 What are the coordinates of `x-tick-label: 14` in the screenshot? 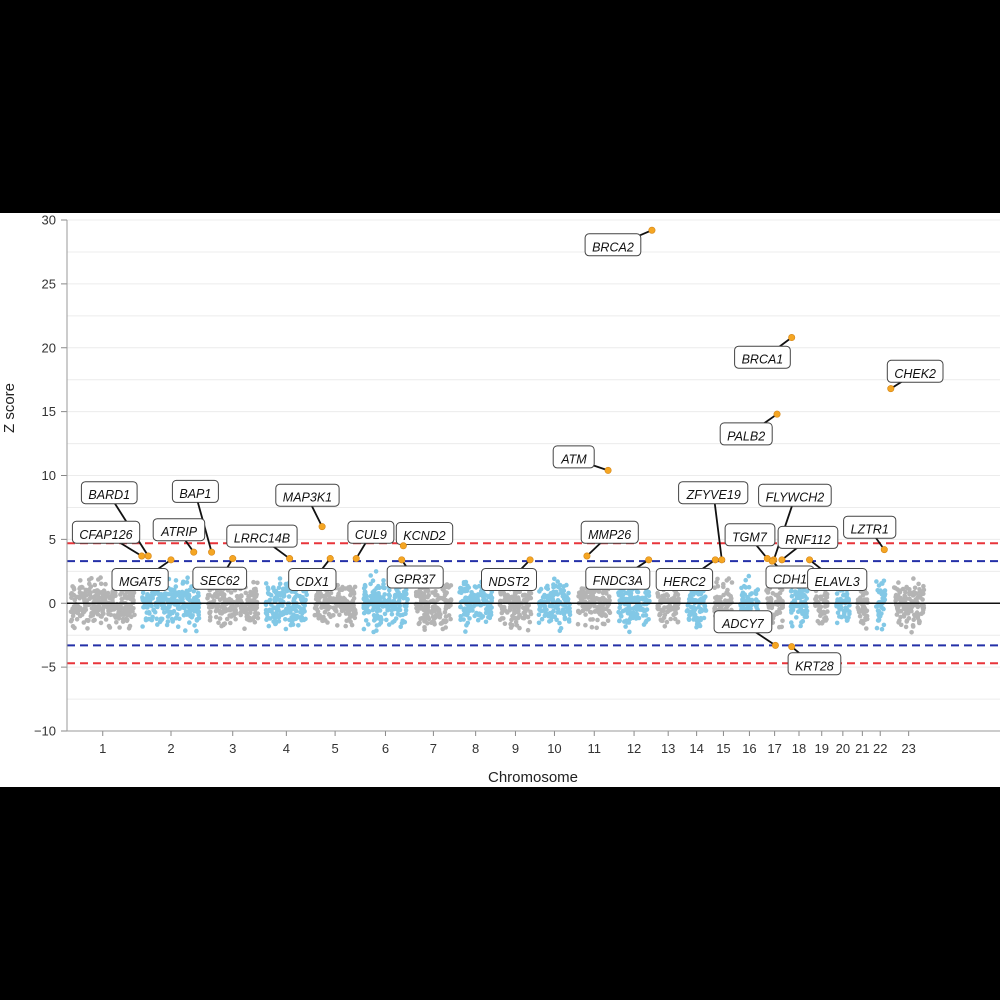 It's located at (696, 748).